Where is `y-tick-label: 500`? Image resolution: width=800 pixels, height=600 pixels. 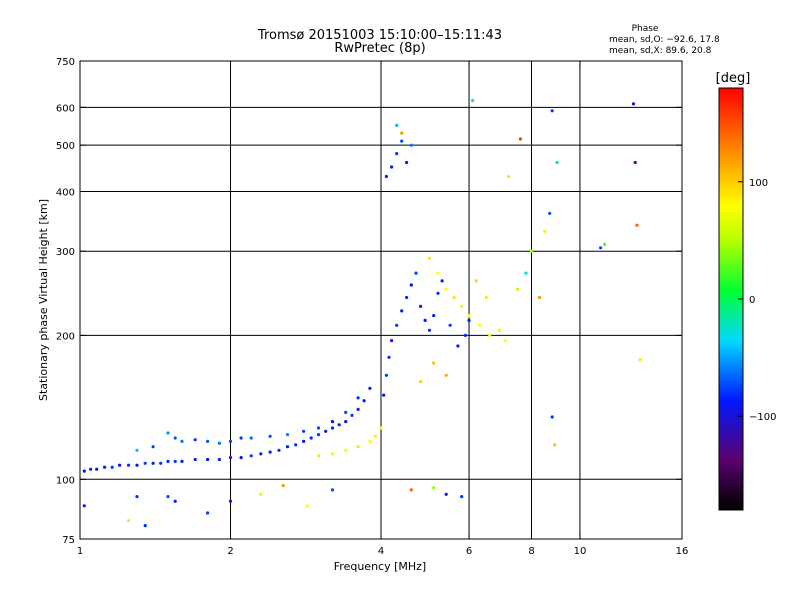 y-tick-label: 500 is located at coordinates (65, 146).